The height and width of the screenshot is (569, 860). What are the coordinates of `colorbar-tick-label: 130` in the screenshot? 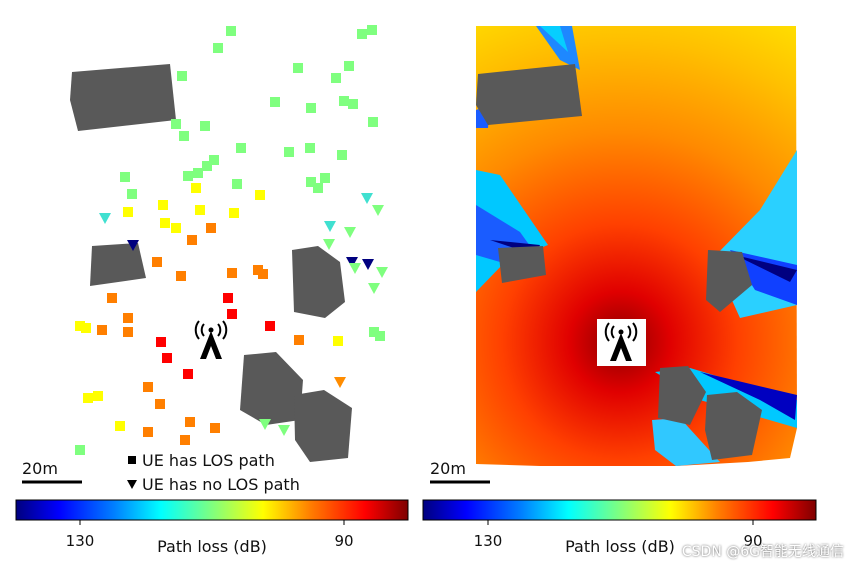 It's located at (488, 541).